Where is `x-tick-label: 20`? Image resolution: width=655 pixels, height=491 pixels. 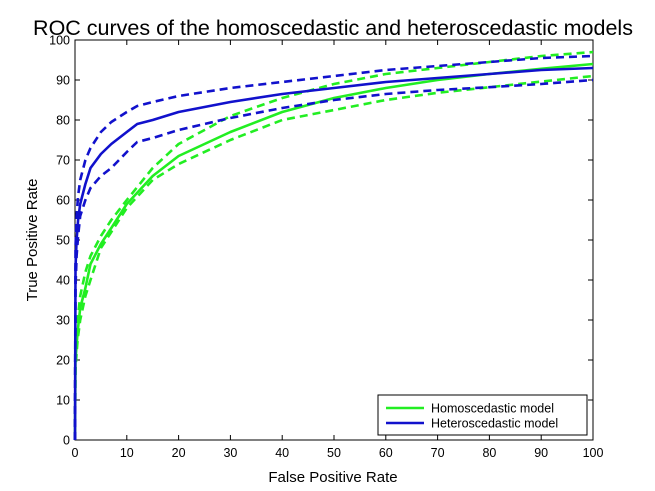 x-tick-label: 20 is located at coordinates (179, 453).